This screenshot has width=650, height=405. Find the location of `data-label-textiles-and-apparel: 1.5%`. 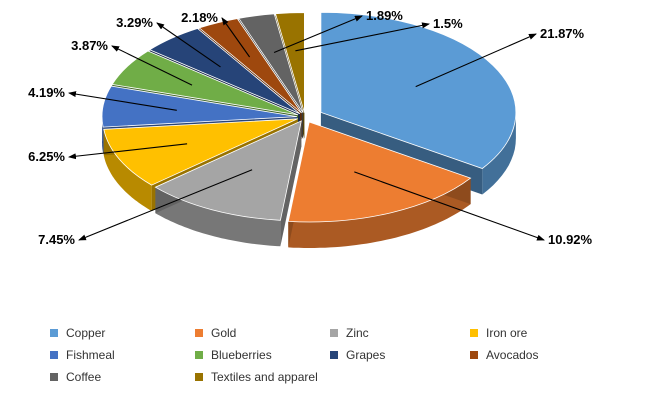

data-label-textiles-and-apparel: 1.5% is located at coordinates (448, 23).